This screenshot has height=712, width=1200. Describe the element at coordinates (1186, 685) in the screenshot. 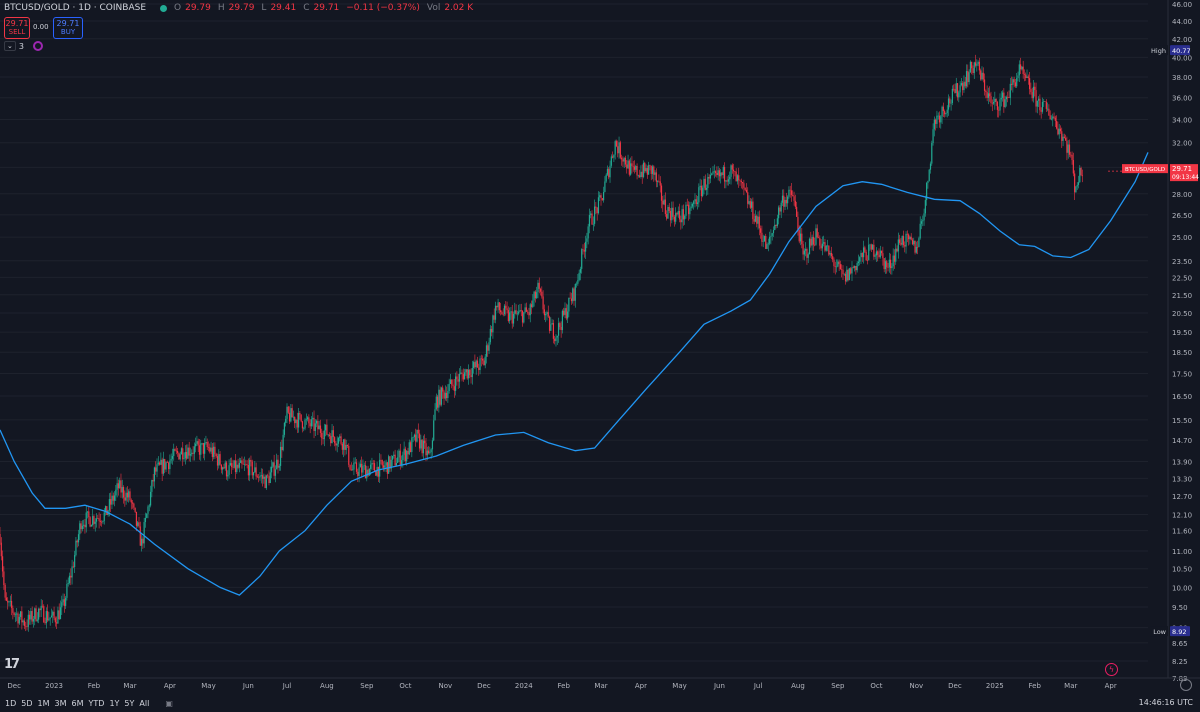

I see `settings-icon` at that location.